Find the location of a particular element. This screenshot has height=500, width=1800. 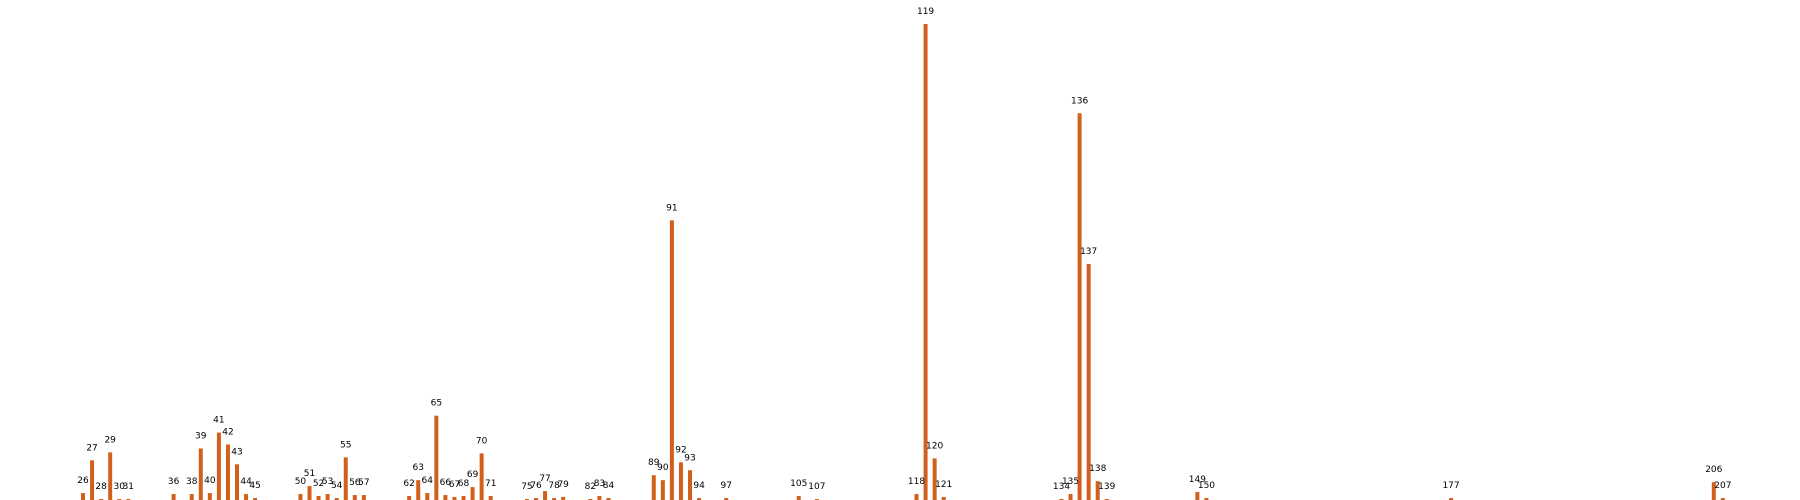

bar-label-41: 41 is located at coordinates (218, 421).